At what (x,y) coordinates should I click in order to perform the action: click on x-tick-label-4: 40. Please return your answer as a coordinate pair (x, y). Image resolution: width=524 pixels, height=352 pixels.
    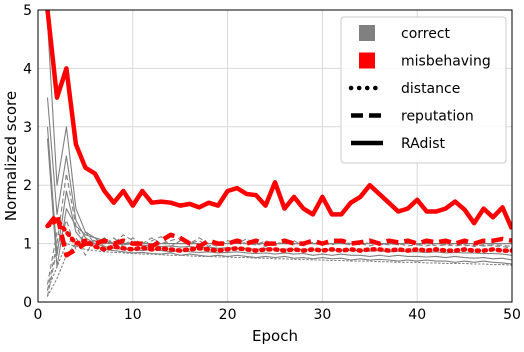
    Looking at the image, I should click on (417, 315).